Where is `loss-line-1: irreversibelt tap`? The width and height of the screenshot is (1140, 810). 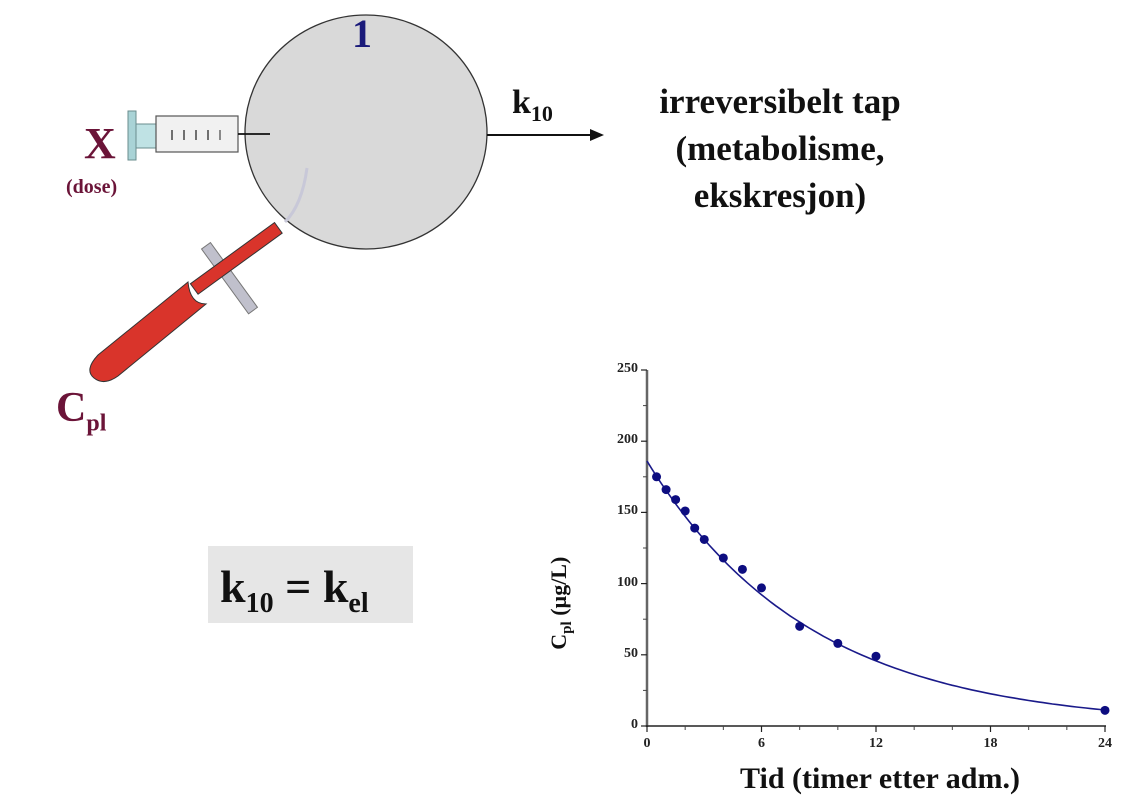 loss-line-1: irreversibelt tap is located at coordinates (780, 101).